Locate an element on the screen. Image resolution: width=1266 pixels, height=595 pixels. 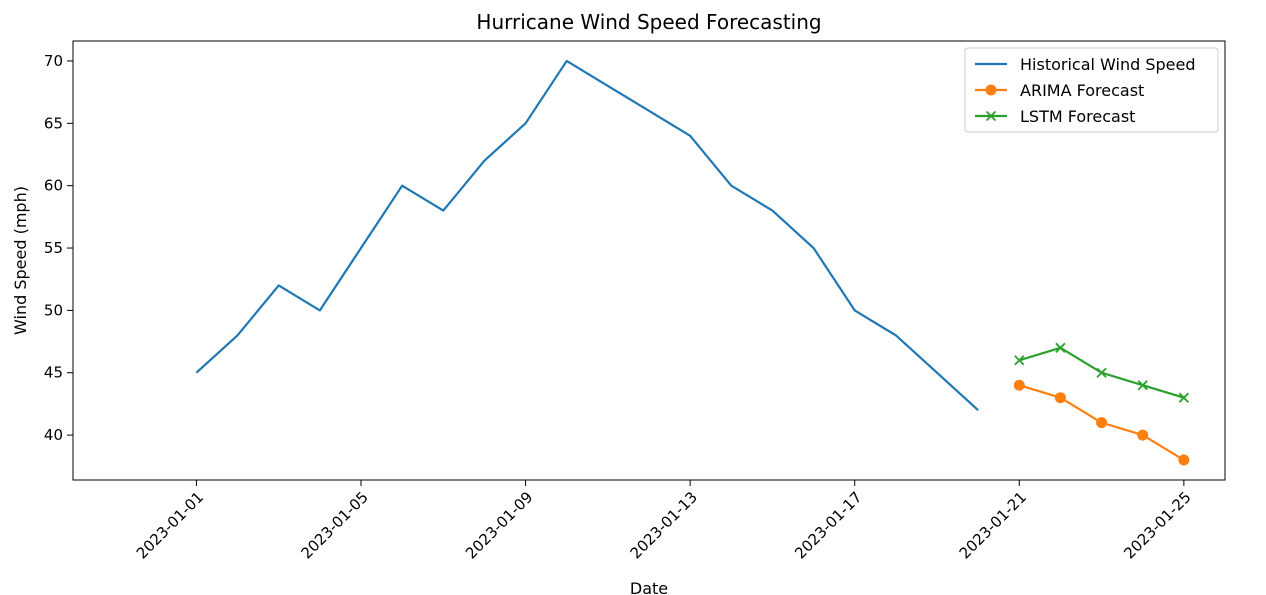
y-tick-label: 50 is located at coordinates (53, 310).